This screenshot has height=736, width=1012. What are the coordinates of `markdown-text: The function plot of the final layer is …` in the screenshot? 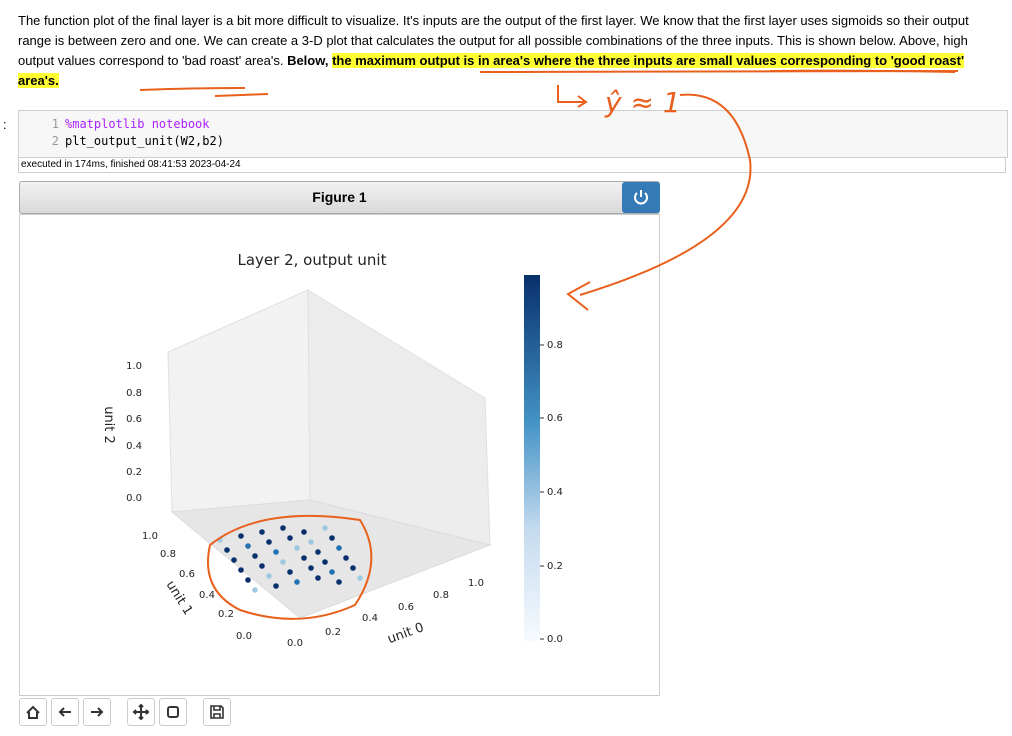 It's located at (510, 51).